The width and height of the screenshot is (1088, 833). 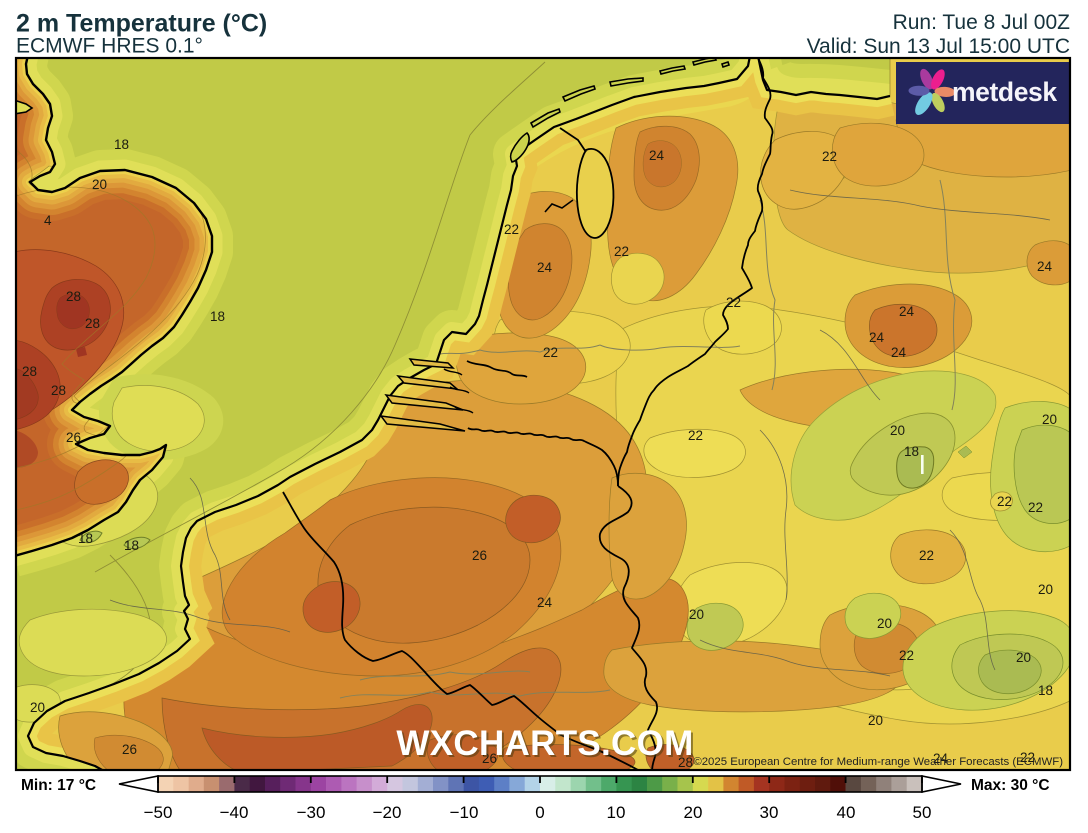 What do you see at coordinates (1010, 785) in the screenshot?
I see `svg-text: Max: 30 °C` at bounding box center [1010, 785].